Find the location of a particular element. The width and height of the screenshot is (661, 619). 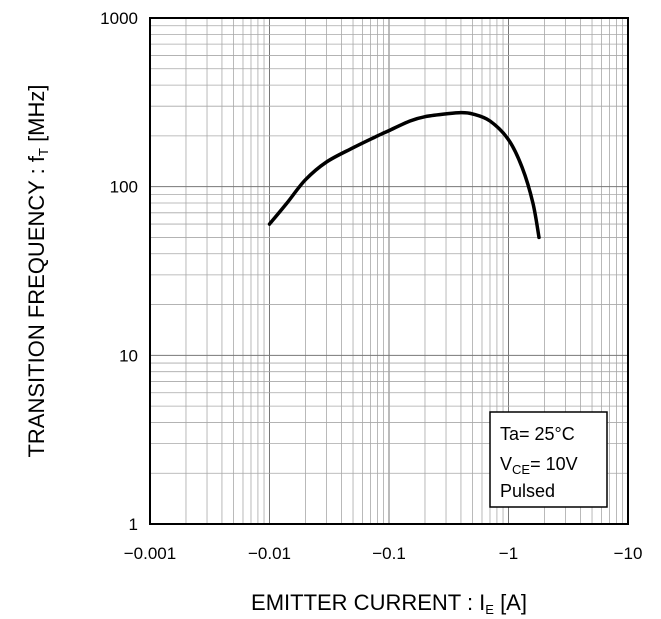

y-tick-labels: 1 10 100 1000 is located at coordinates (119, 271).